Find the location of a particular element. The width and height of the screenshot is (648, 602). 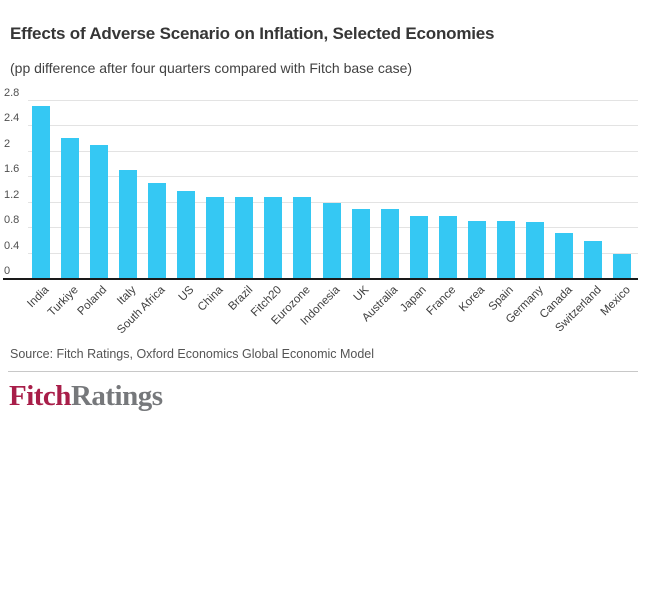

bar-brazil is located at coordinates (244, 237).